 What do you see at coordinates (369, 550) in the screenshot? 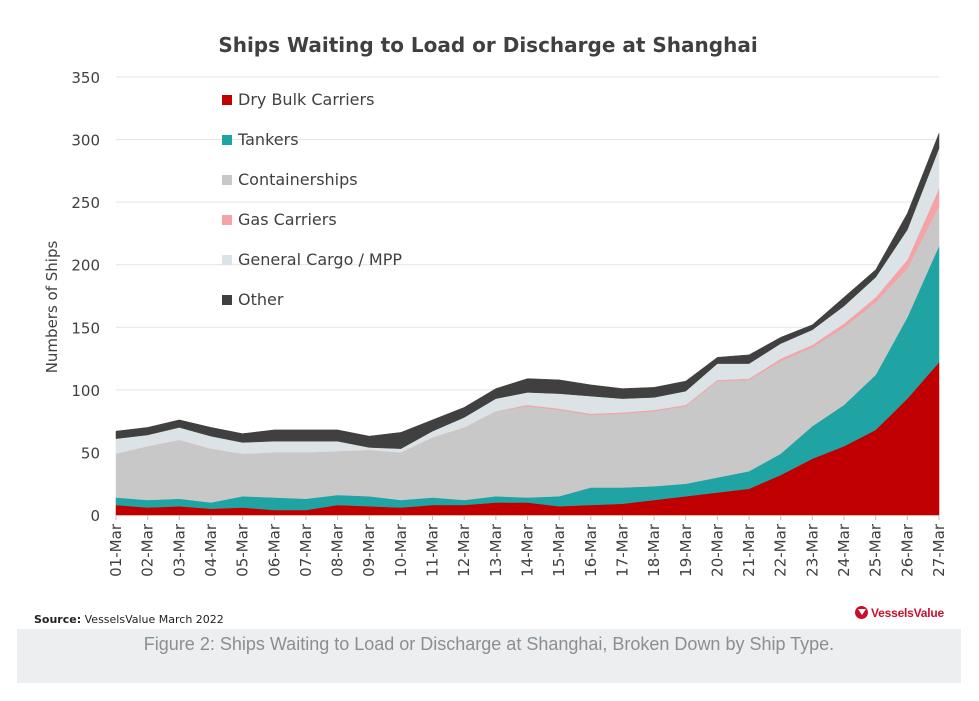
I see `x-tick-label: 09-Mar` at bounding box center [369, 550].